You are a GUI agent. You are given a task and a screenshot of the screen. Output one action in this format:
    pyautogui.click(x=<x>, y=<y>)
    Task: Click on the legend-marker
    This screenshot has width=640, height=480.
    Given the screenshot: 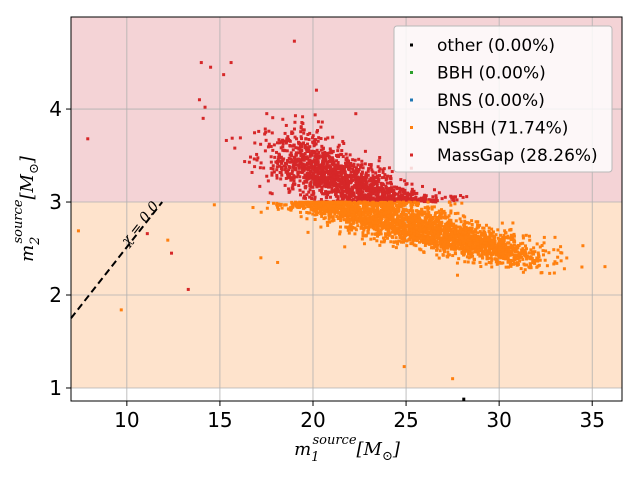 What is the action you would take?
    pyautogui.click(x=411, y=45)
    